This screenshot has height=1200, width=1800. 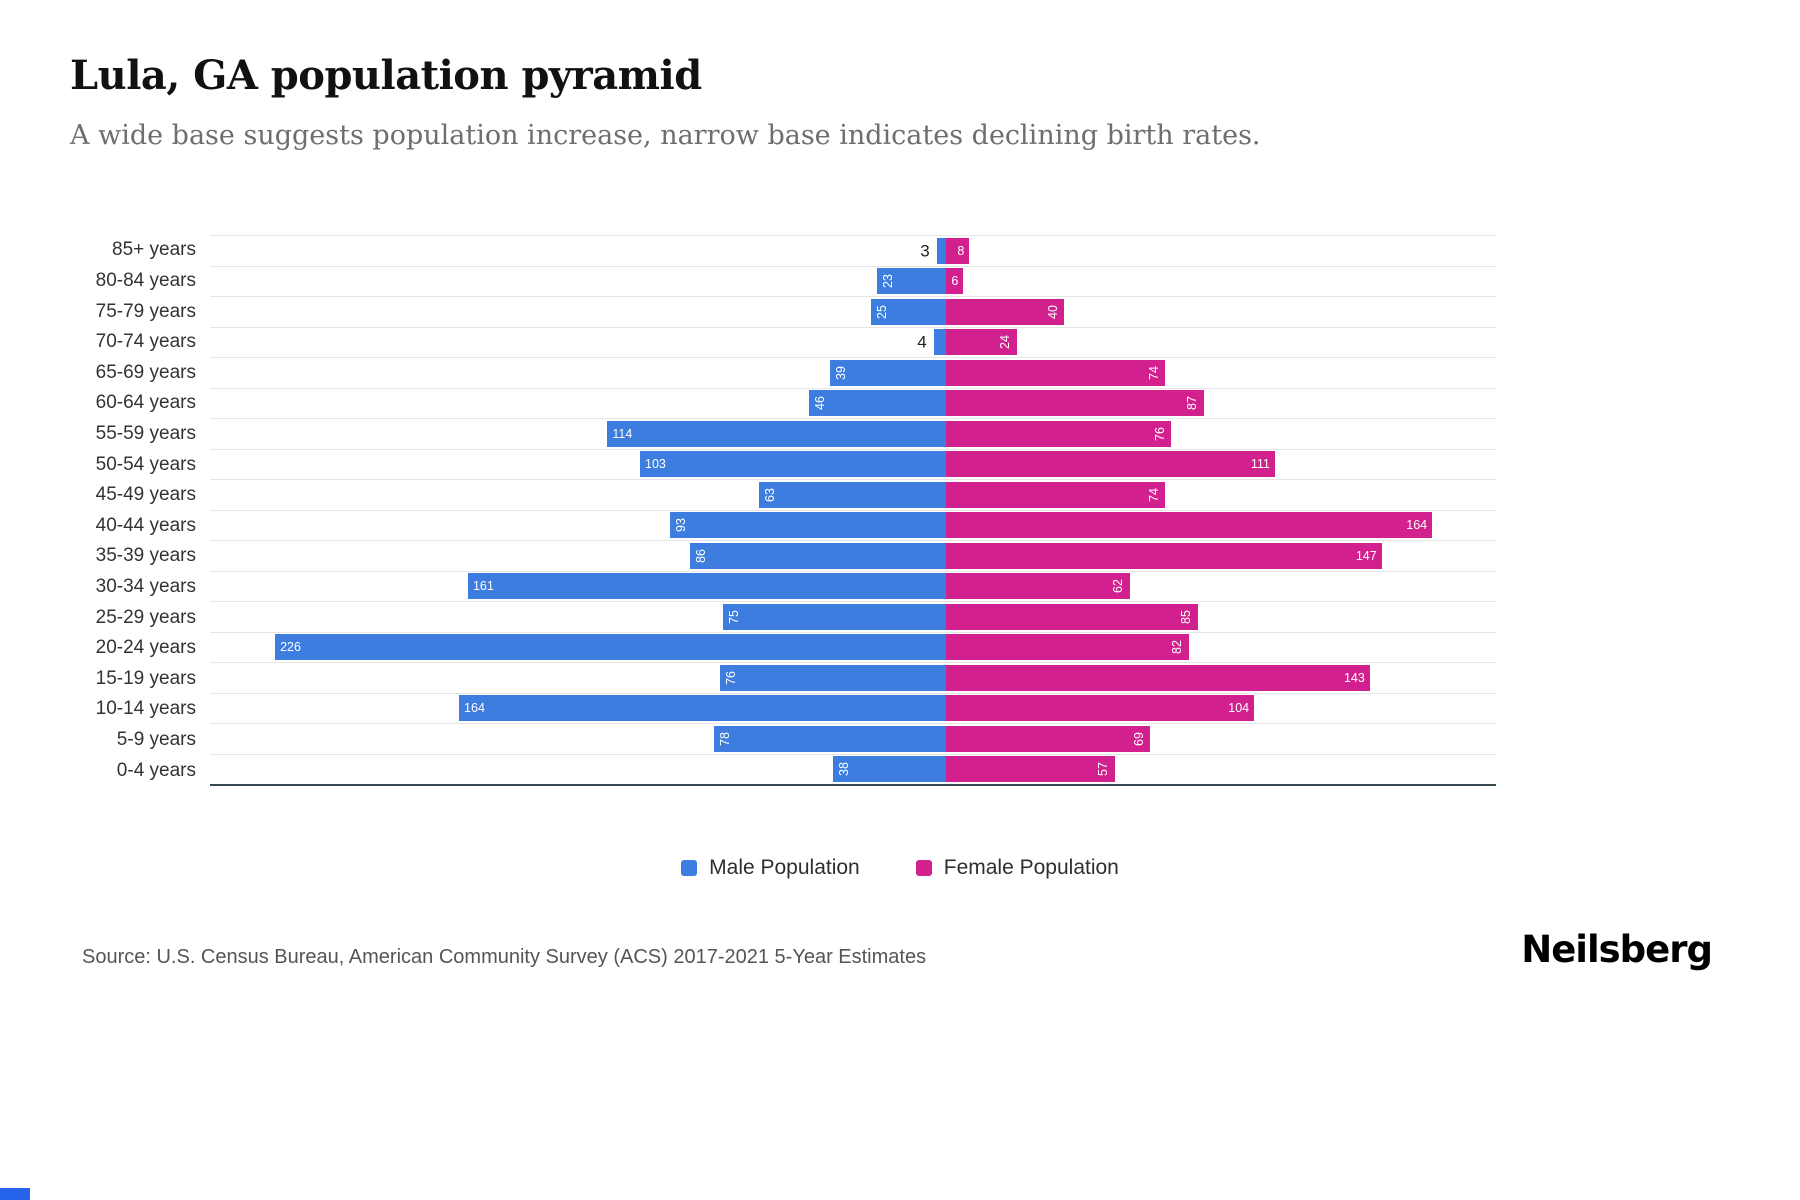 What do you see at coordinates (474, 708) in the screenshot?
I see `male-bar-value: 164` at bounding box center [474, 708].